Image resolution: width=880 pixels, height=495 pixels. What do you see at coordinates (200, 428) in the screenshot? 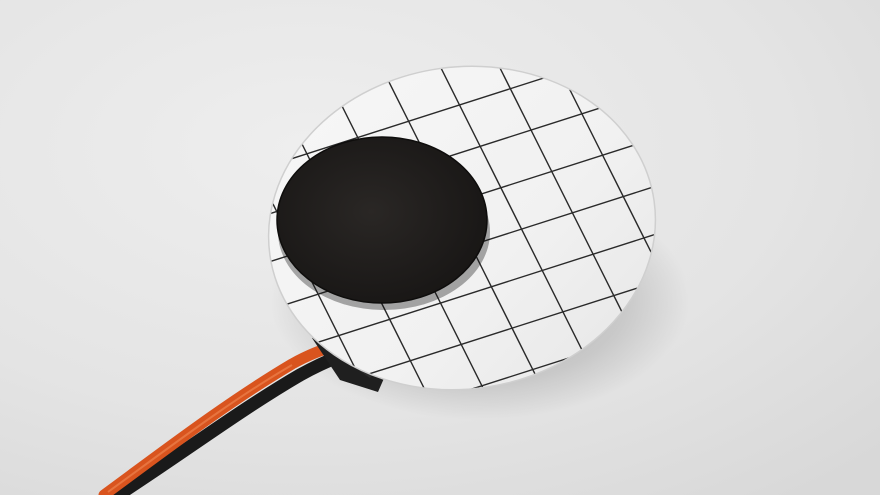
I see `cable-highlight` at bounding box center [200, 428].